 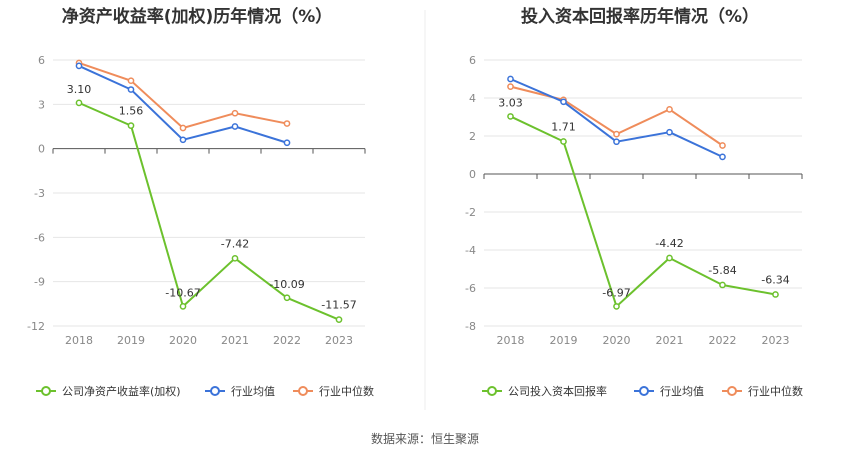 What do you see at coordinates (286, 284) in the screenshot?
I see `roe-data-label: -10.09` at bounding box center [286, 284].